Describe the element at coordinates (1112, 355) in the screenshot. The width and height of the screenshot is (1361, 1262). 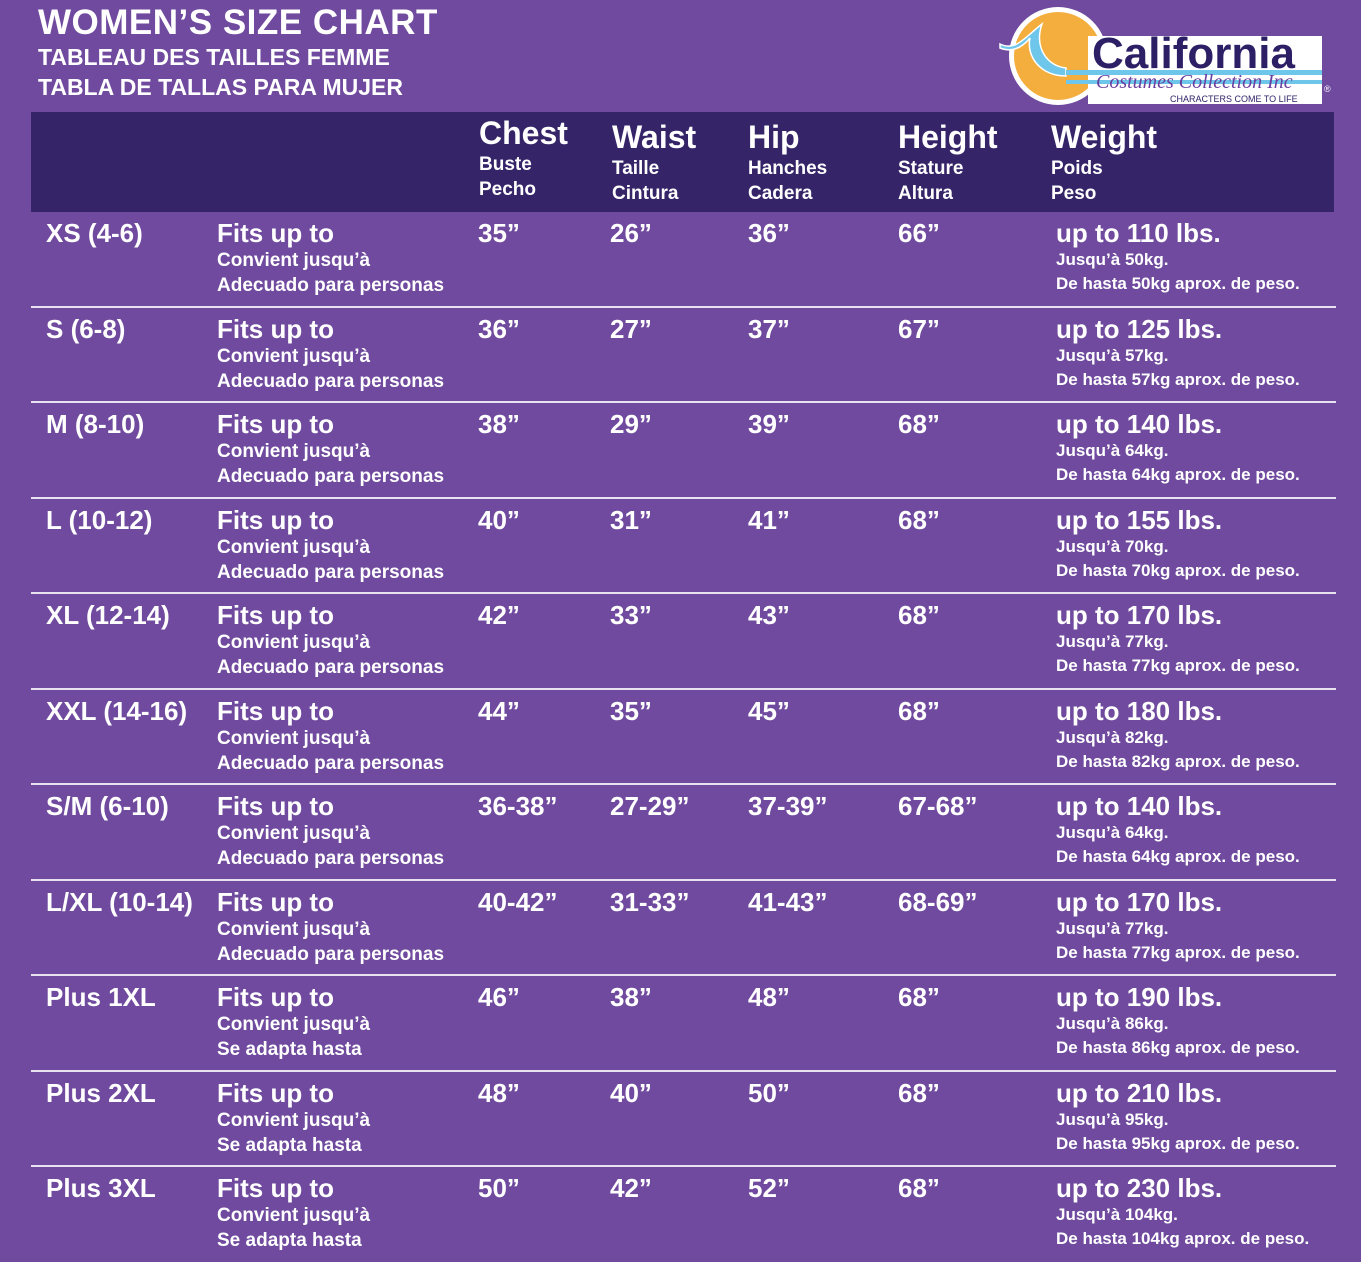
I see `weight-fr: Jusqu’à 57kg.` at that location.